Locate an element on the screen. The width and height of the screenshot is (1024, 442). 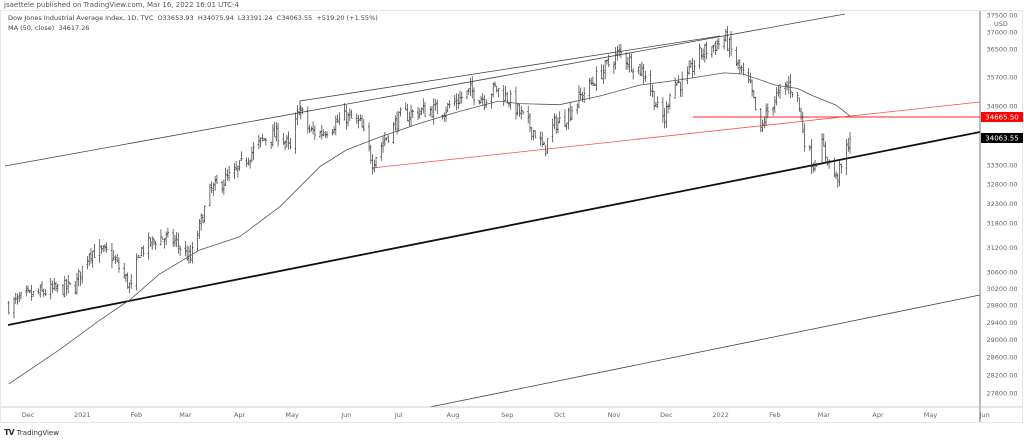
red-trendline is located at coordinates (676, 135).